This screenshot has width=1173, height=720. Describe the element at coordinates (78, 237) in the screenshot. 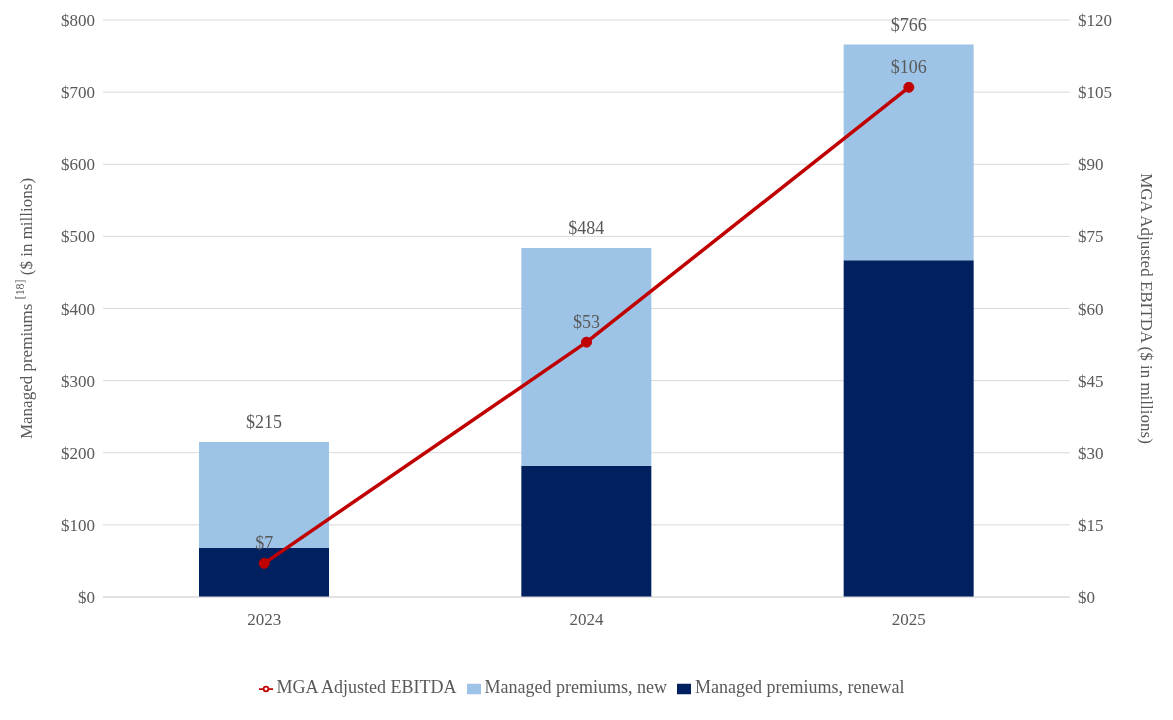

I see `y-tick-label: $500` at that location.